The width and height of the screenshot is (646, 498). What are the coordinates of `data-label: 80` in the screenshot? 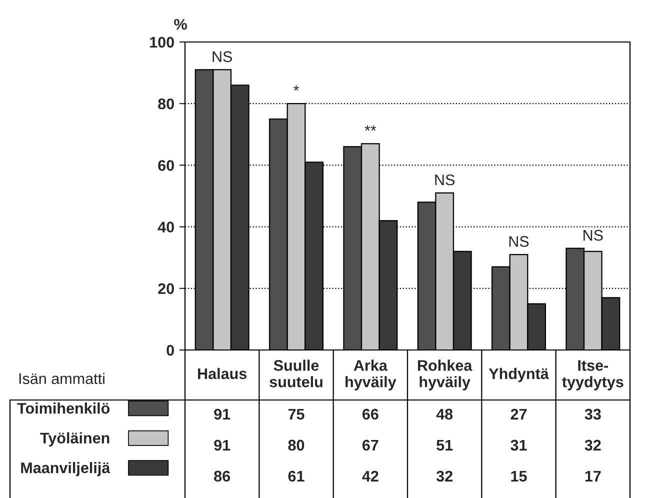 It's located at (296, 445).